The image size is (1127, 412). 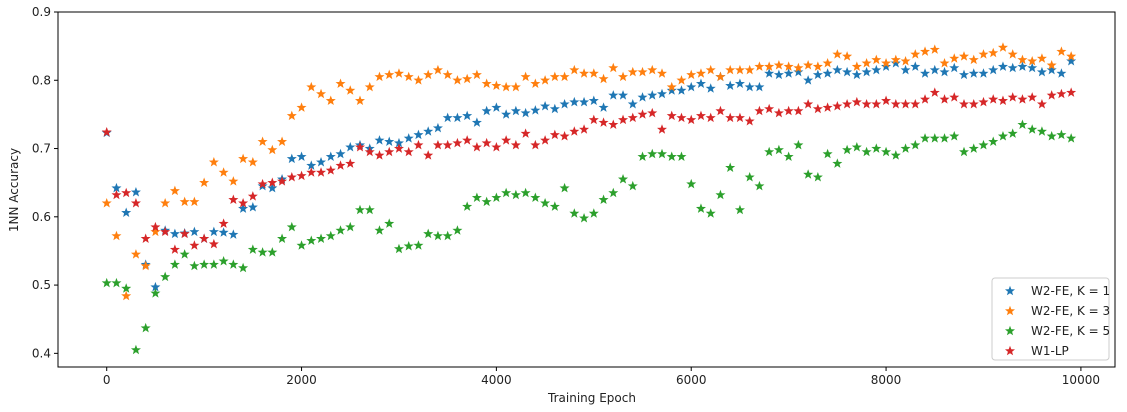 What do you see at coordinates (41, 12) in the screenshot?
I see `y-tick-label: 0.9` at bounding box center [41, 12].